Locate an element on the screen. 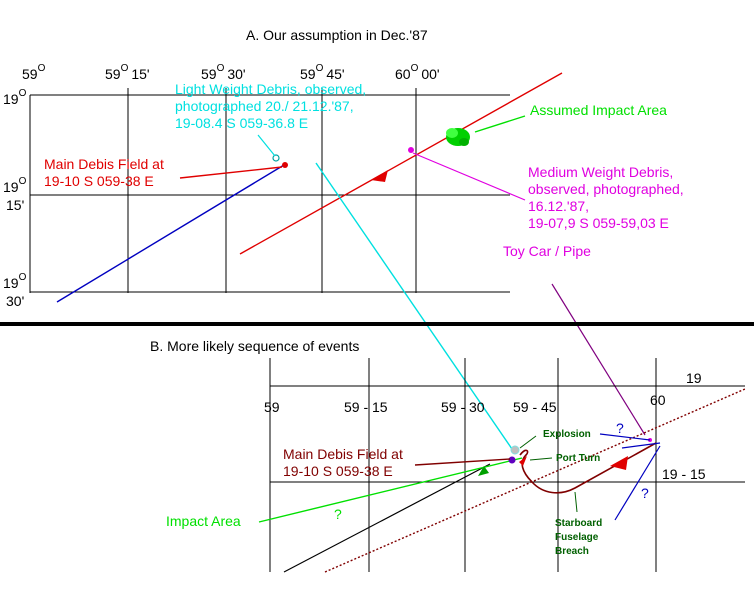 The height and width of the screenshot is (613, 754). main-field-dot-a is located at coordinates (285, 165).